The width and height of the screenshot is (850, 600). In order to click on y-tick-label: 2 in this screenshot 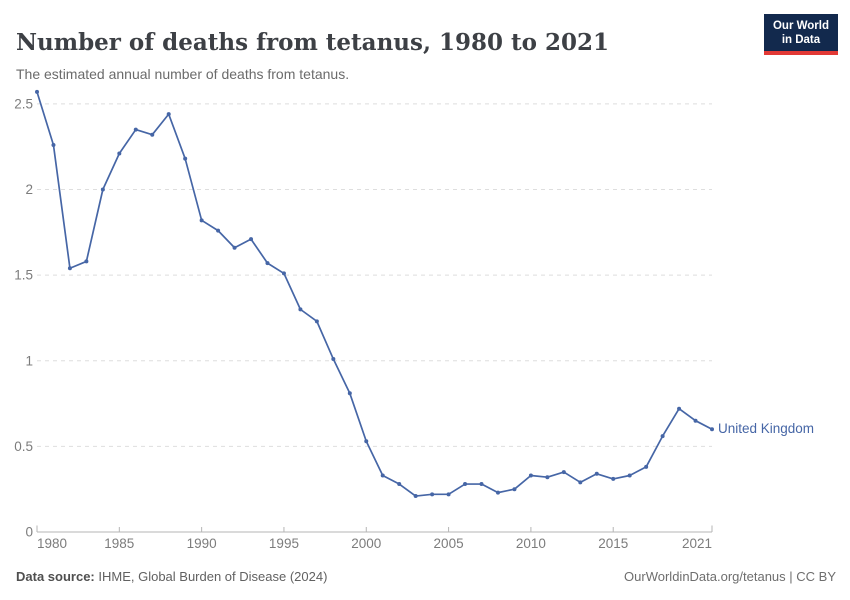, I will do `click(29, 189)`.